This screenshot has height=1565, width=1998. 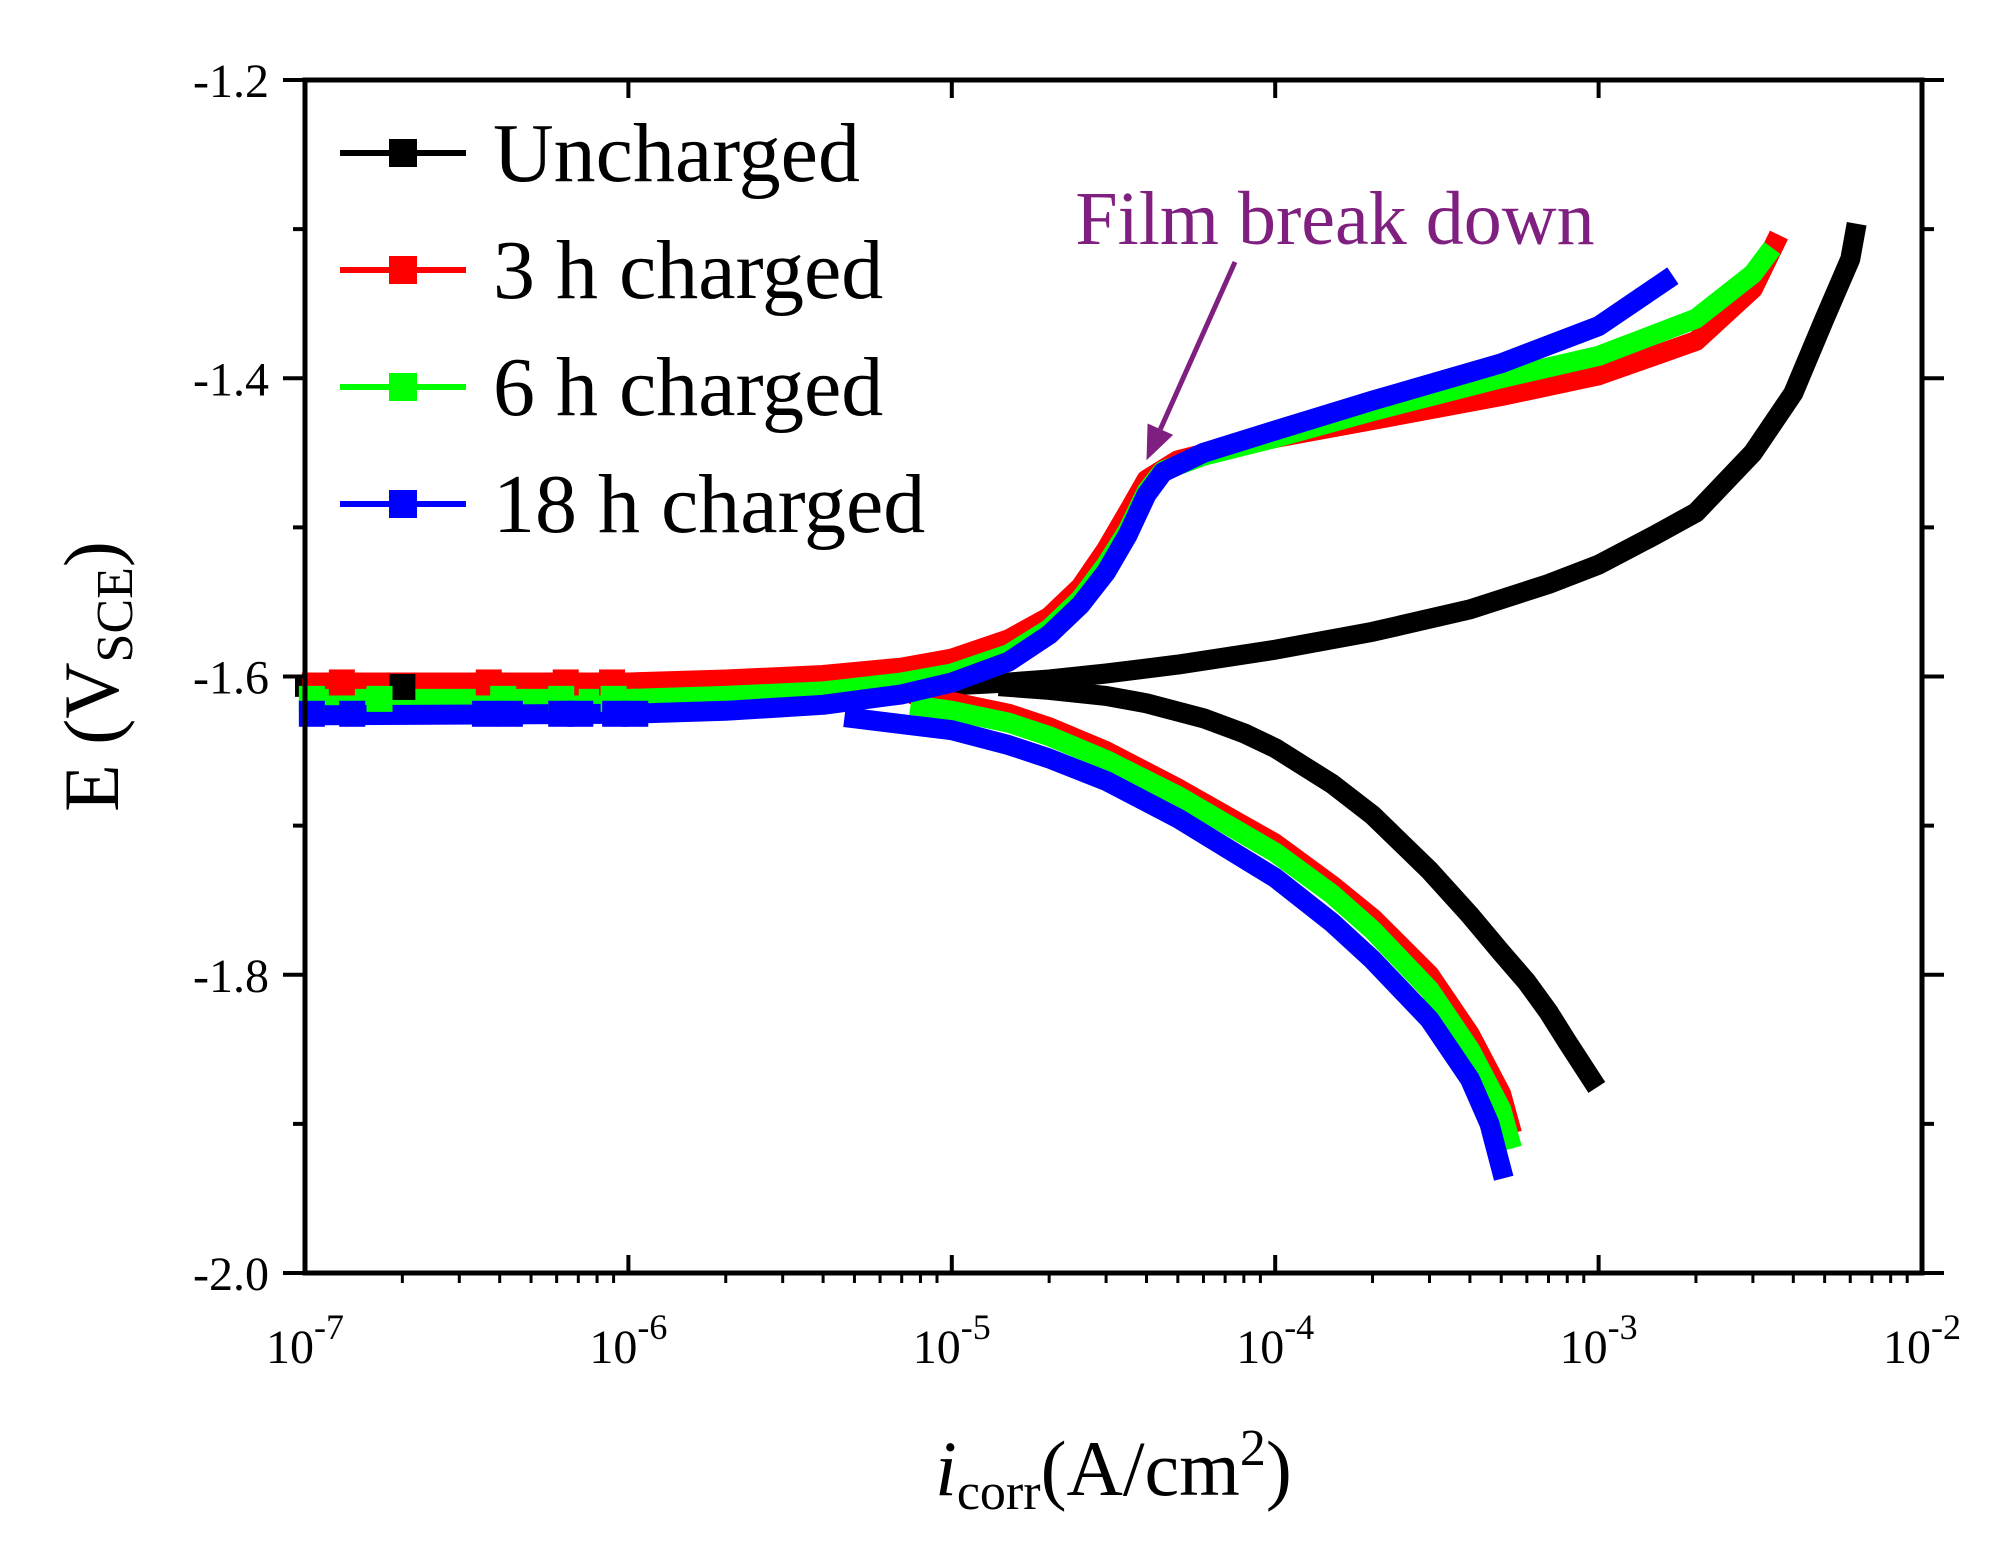 What do you see at coordinates (231, 81) in the screenshot?
I see `y-tick-label: -1.2` at bounding box center [231, 81].